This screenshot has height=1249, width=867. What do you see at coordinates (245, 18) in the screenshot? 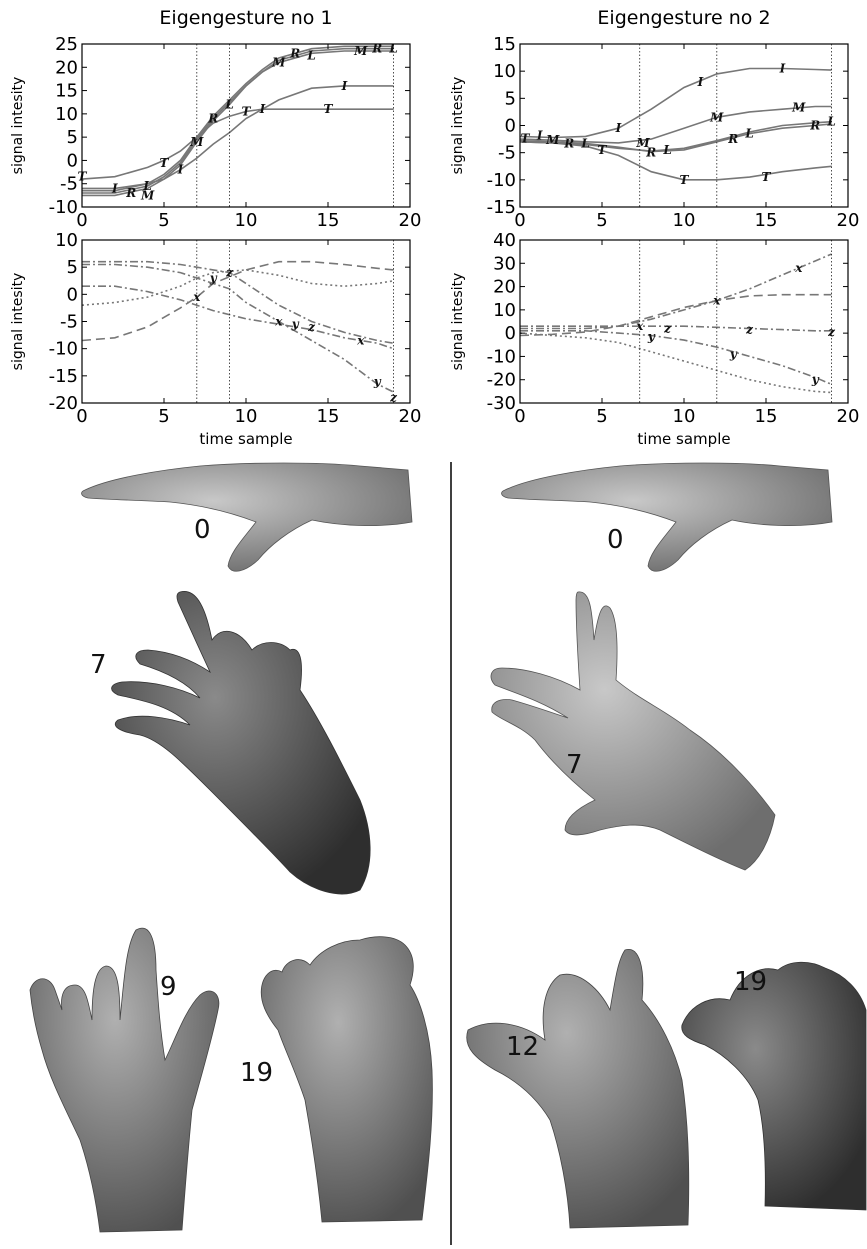
I see `chart-title: Eigengesture no 1` at bounding box center [245, 18].